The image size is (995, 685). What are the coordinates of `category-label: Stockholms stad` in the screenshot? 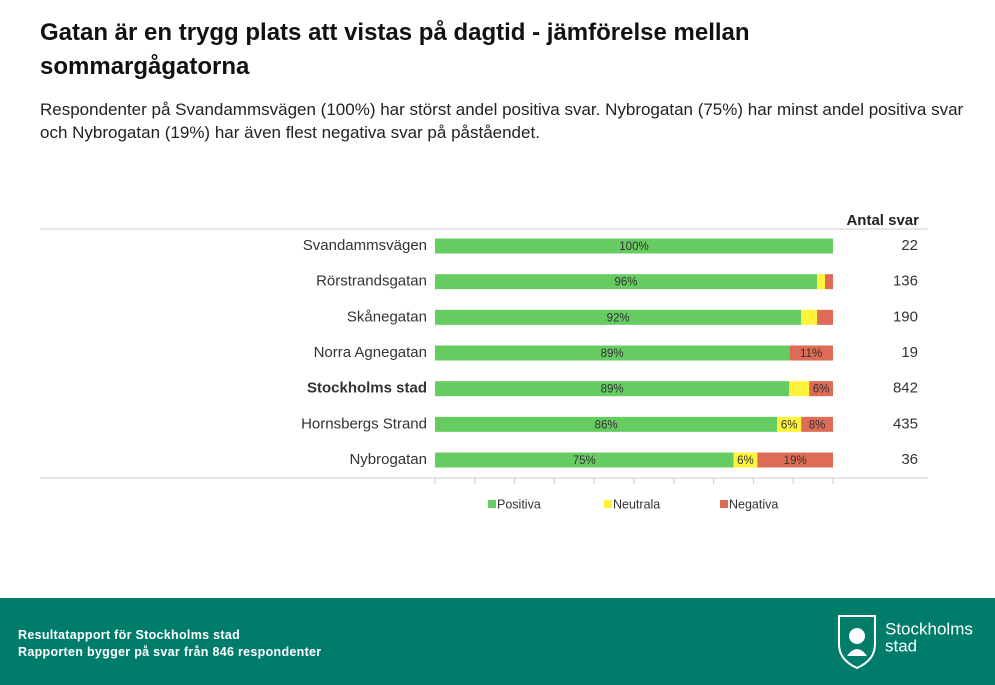 It's located at (367, 388).